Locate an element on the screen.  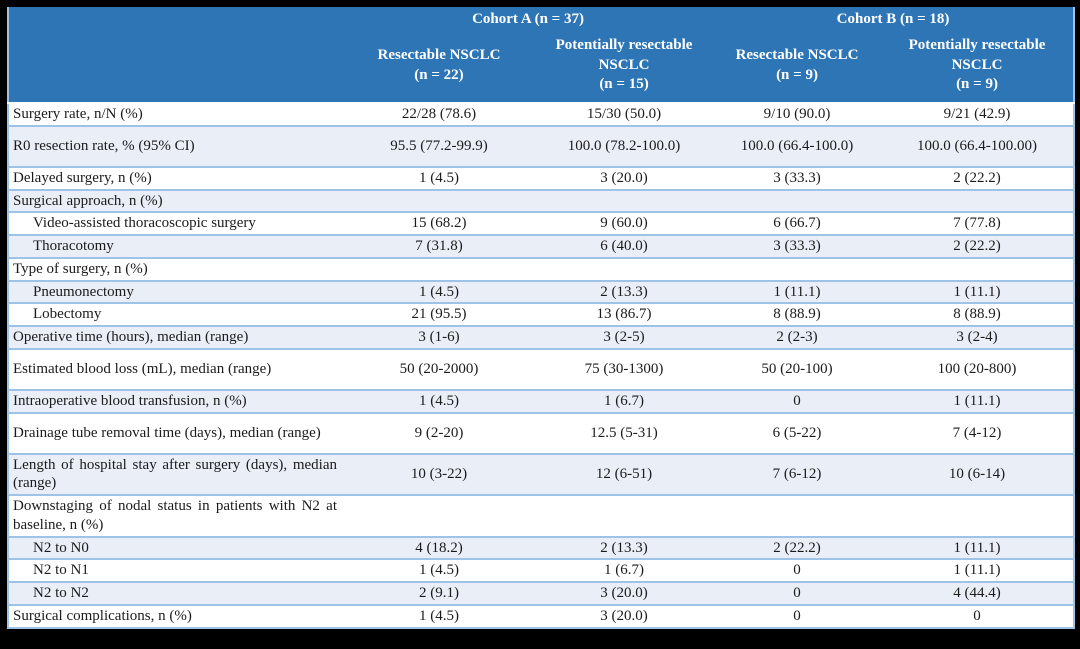
row-value: 2 (2-3) is located at coordinates (797, 337).